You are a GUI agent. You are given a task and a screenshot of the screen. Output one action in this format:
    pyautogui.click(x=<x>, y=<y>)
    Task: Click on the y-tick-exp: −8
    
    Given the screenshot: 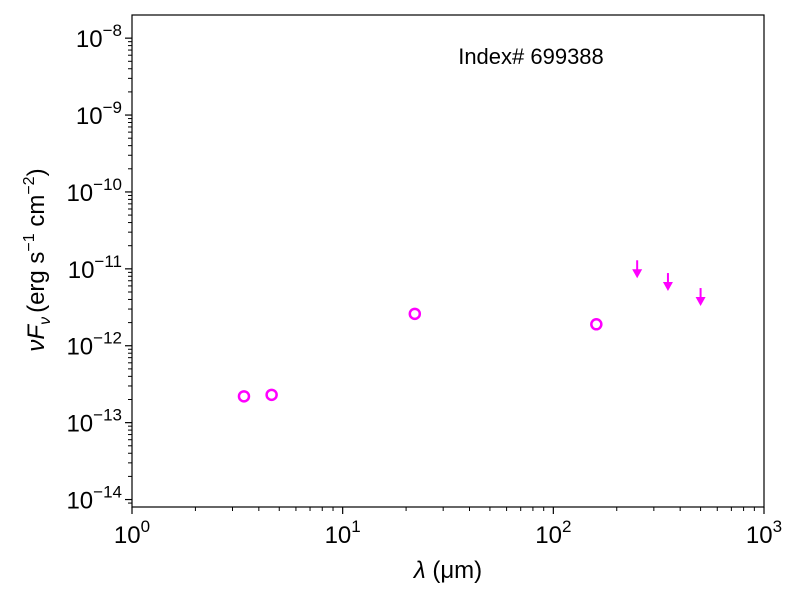 What is the action you would take?
    pyautogui.click(x=112, y=30)
    